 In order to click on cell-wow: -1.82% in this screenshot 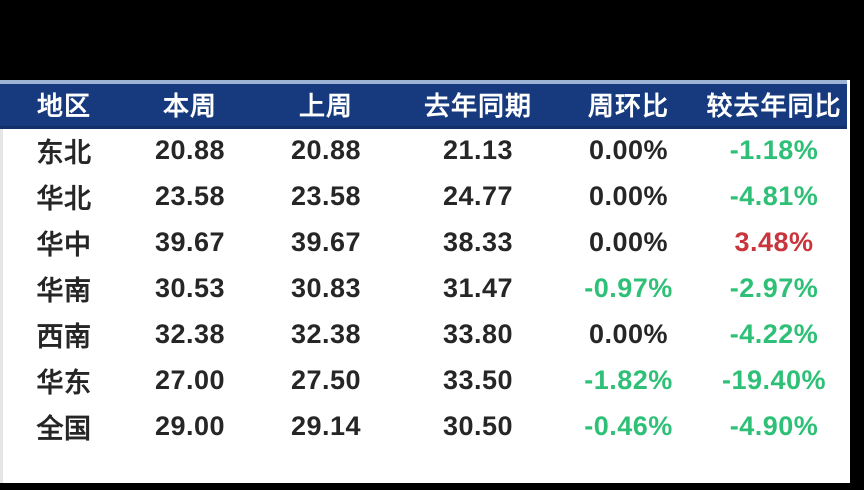, I will do `click(628, 379)`.